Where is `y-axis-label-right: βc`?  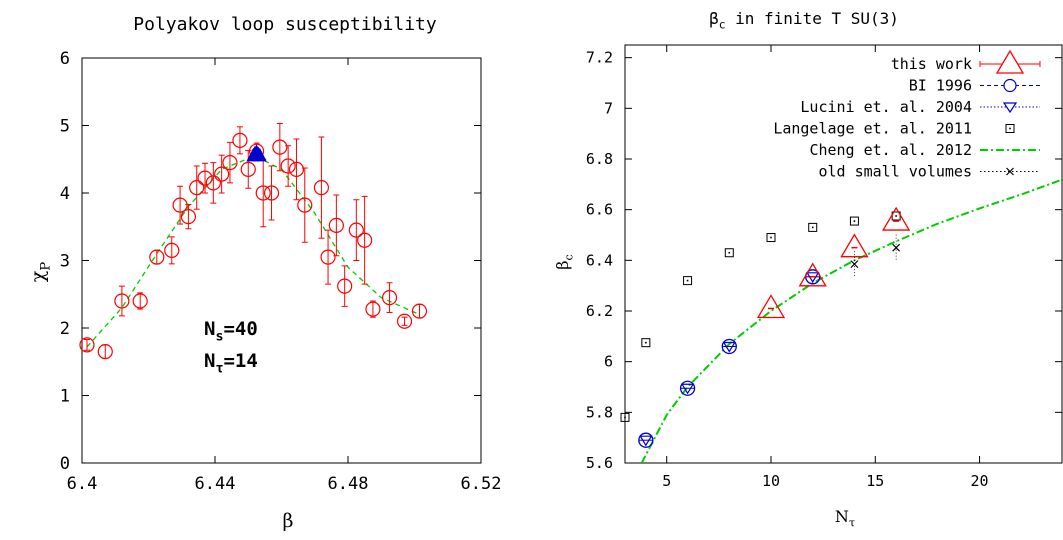
y-axis-label-right: βc is located at coordinates (564, 262).